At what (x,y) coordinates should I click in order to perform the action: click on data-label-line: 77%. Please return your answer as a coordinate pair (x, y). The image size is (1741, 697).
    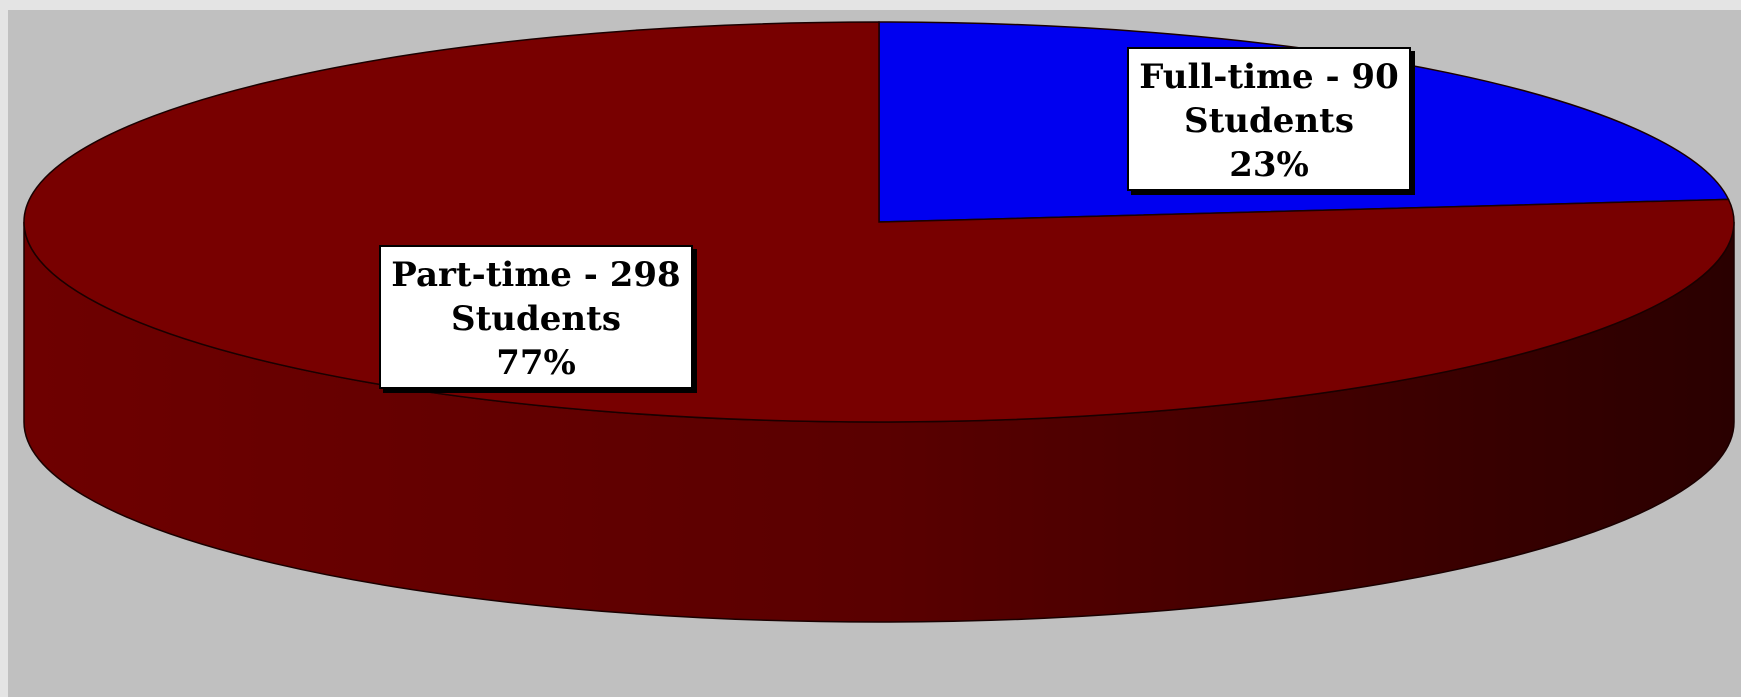
    Looking at the image, I should click on (536, 363).